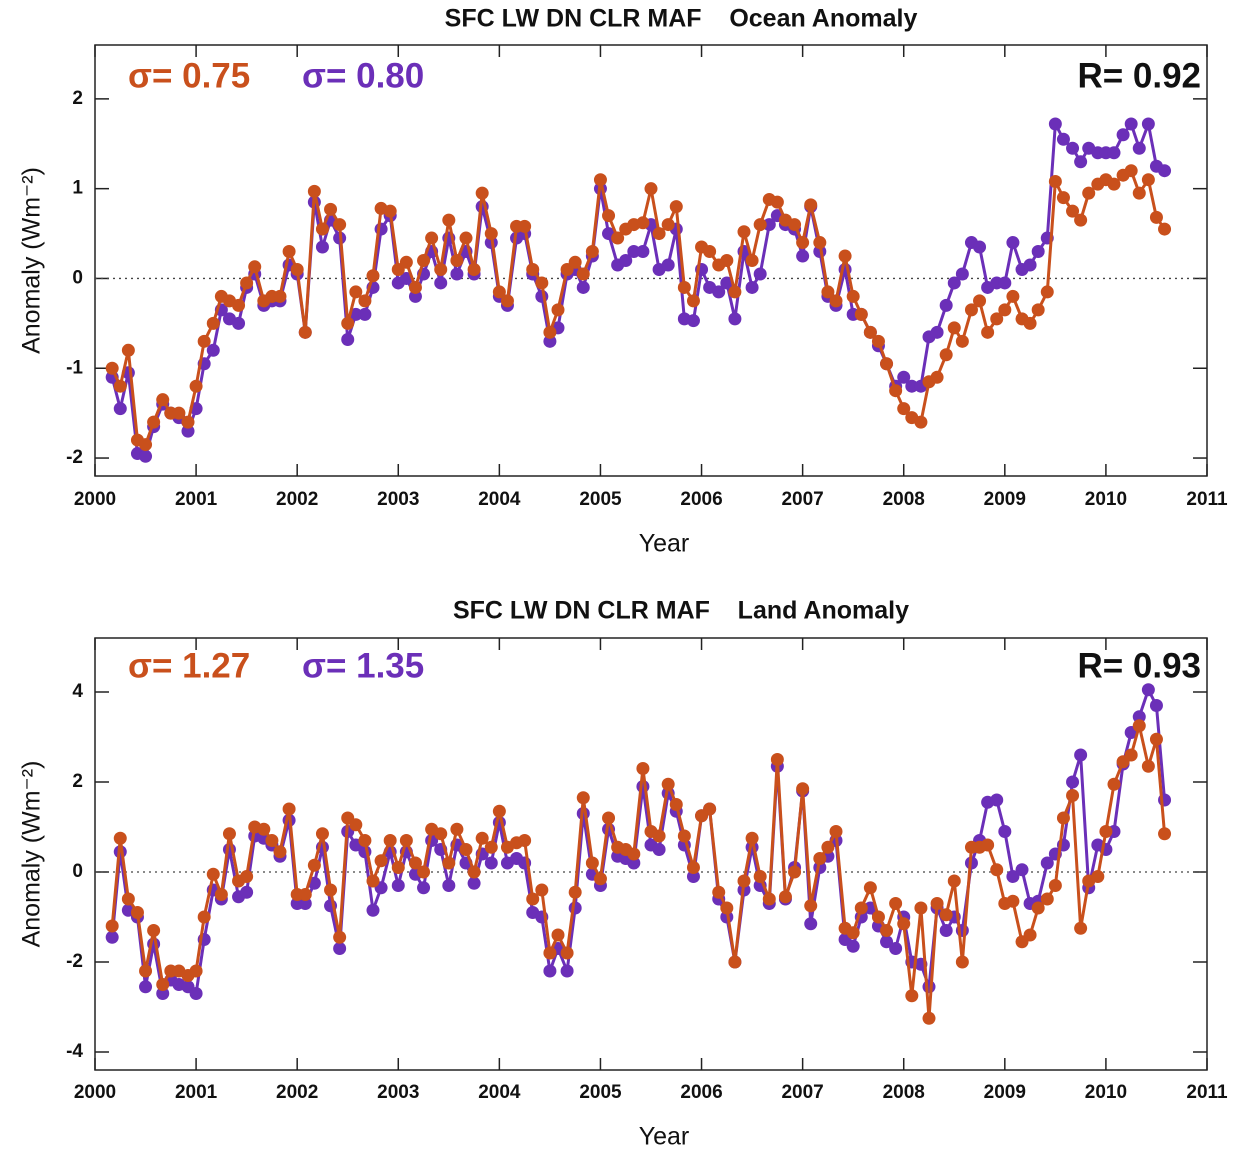 This screenshot has width=1244, height=1153. Describe the element at coordinates (363, 75) in the screenshot. I see `legend-label: σ= 0.80` at that location.